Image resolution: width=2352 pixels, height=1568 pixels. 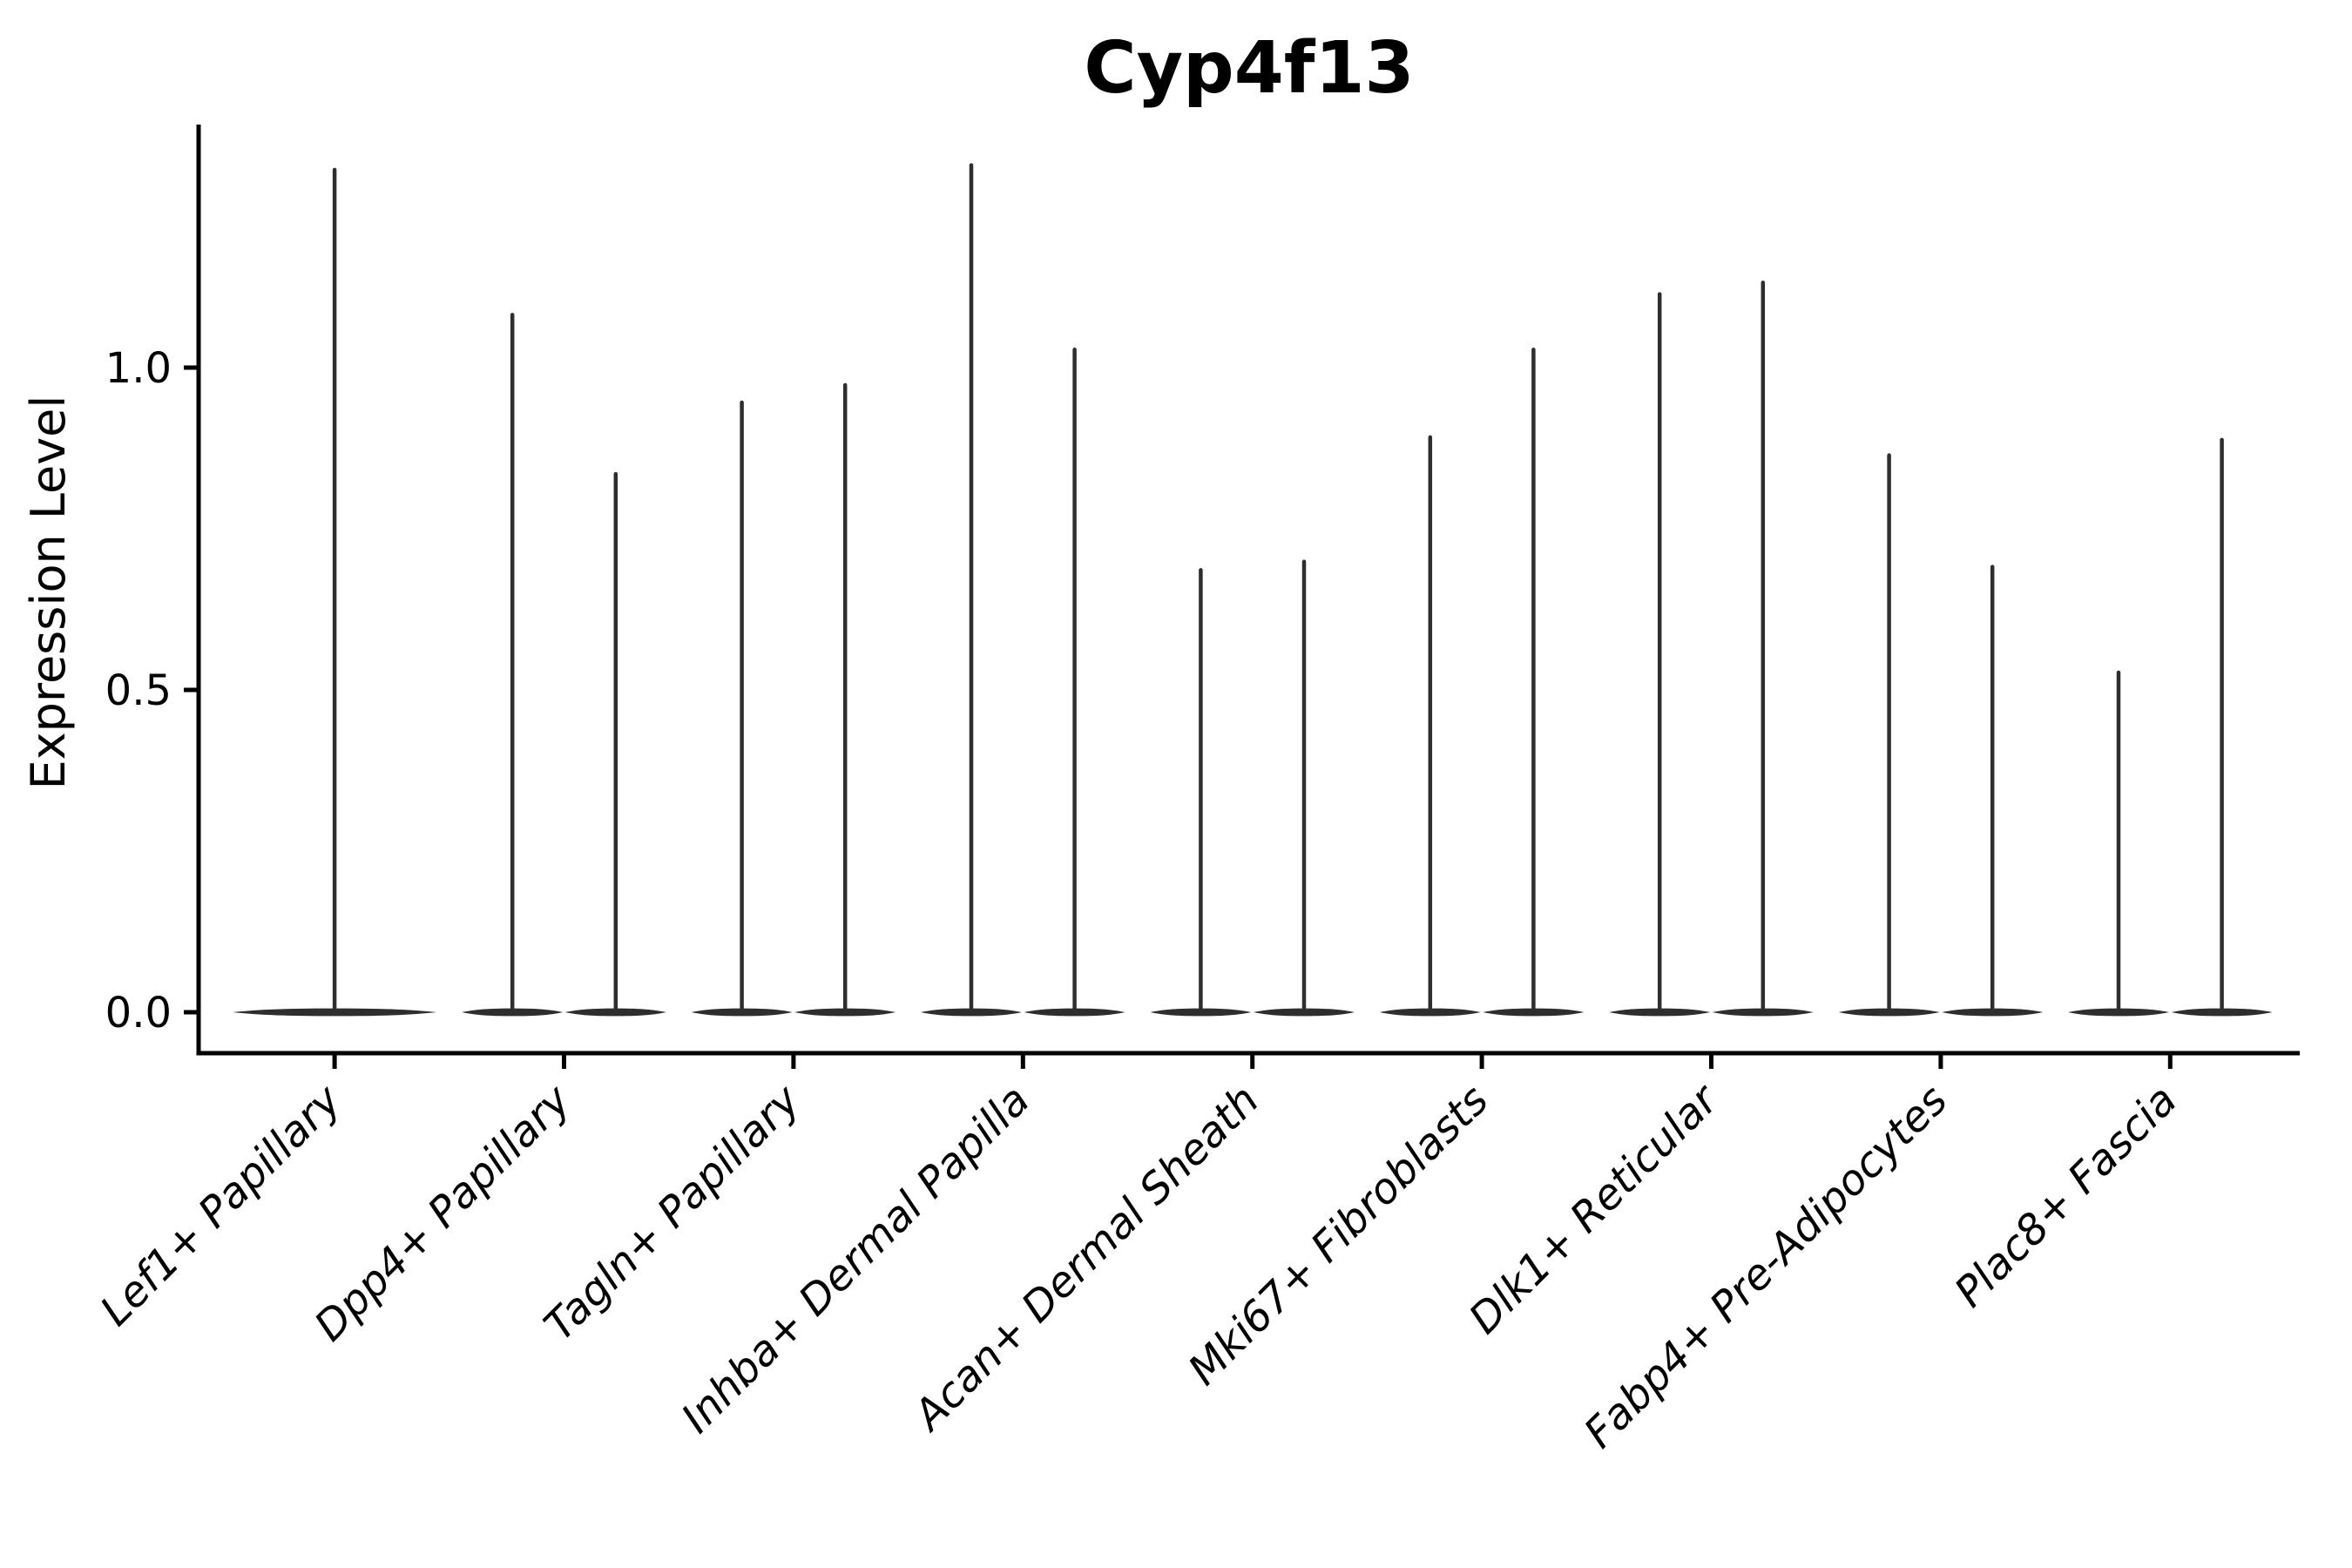 What do you see at coordinates (1595, 1209) in the screenshot?
I see `x-tick-label: Dlk1+ Reticular` at bounding box center [1595, 1209].